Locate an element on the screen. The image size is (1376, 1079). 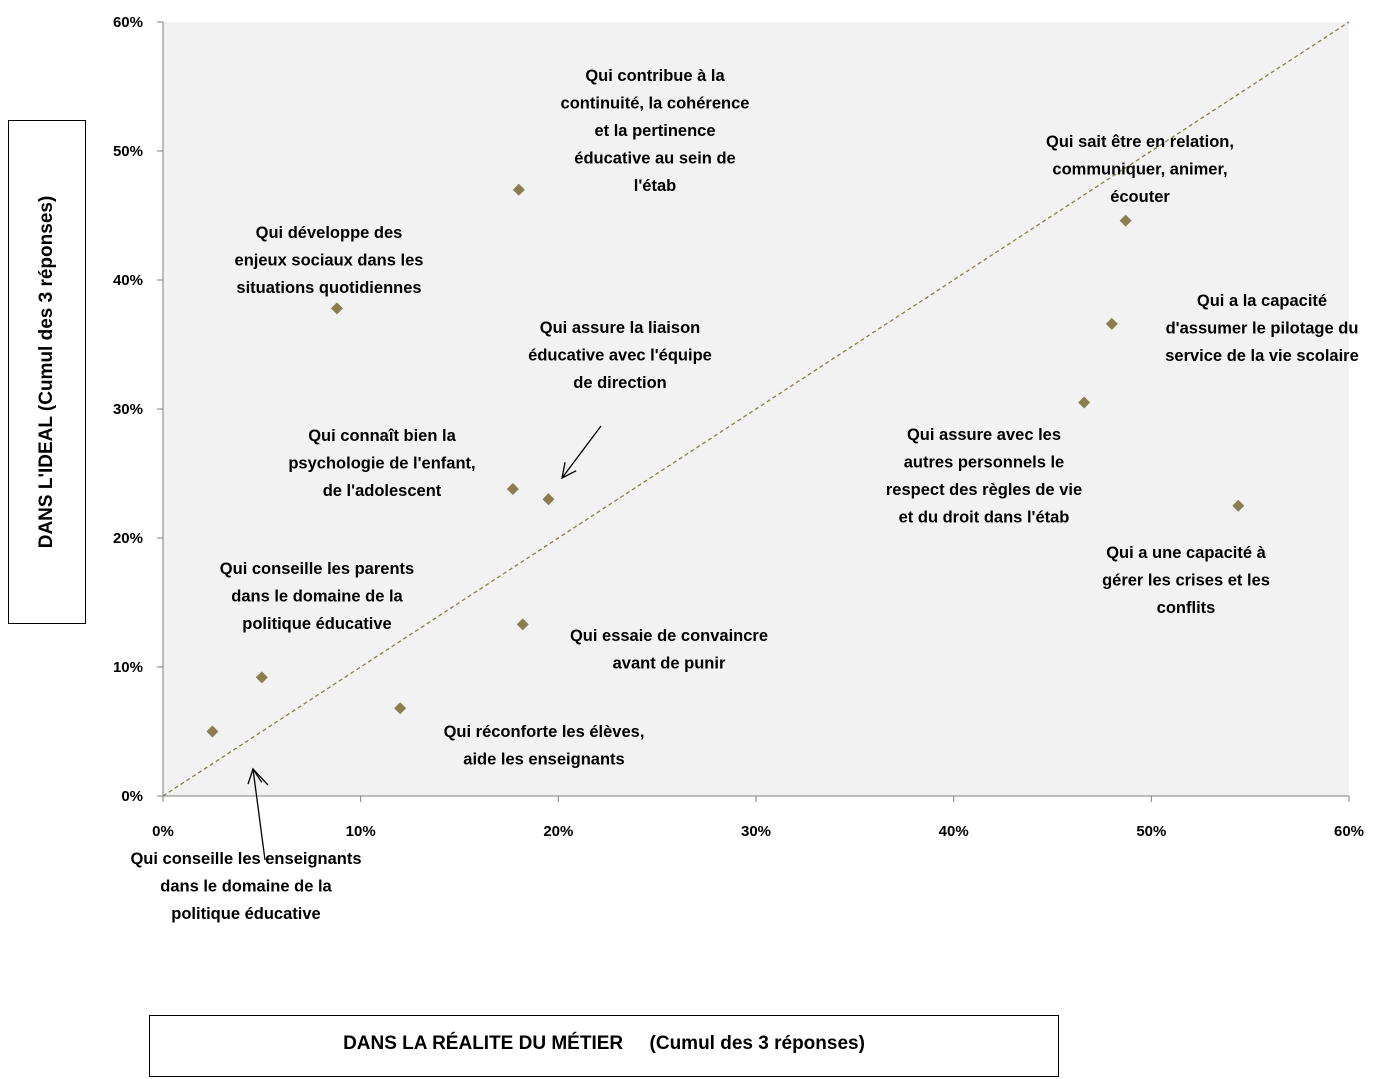
annotation-line: Qui assure la liaison is located at coordinates (620, 328).